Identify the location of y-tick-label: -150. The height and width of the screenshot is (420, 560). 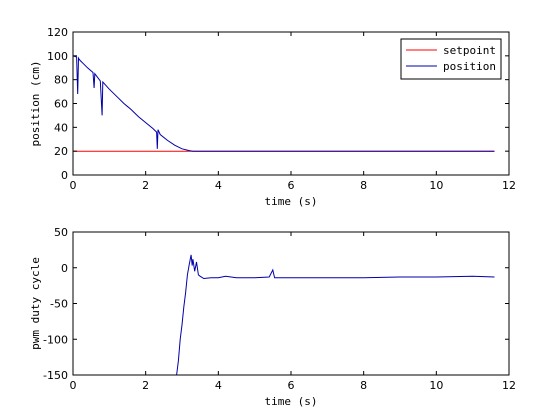
(55, 375).